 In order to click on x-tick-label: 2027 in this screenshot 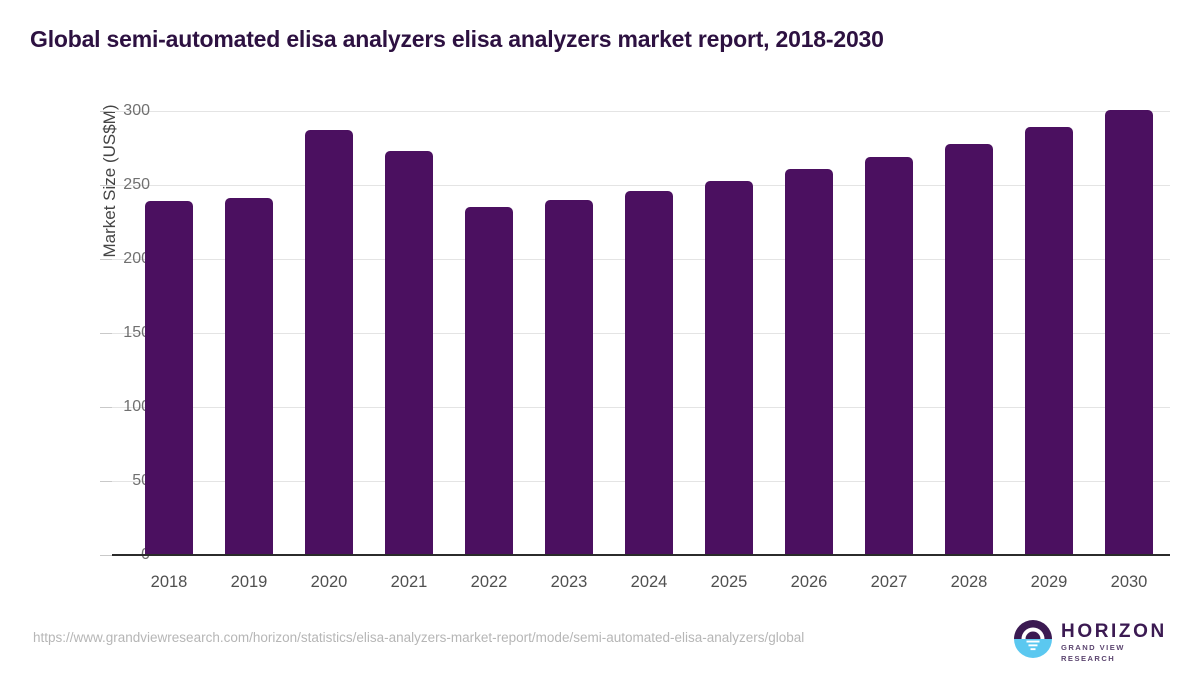, I will do `click(889, 582)`.